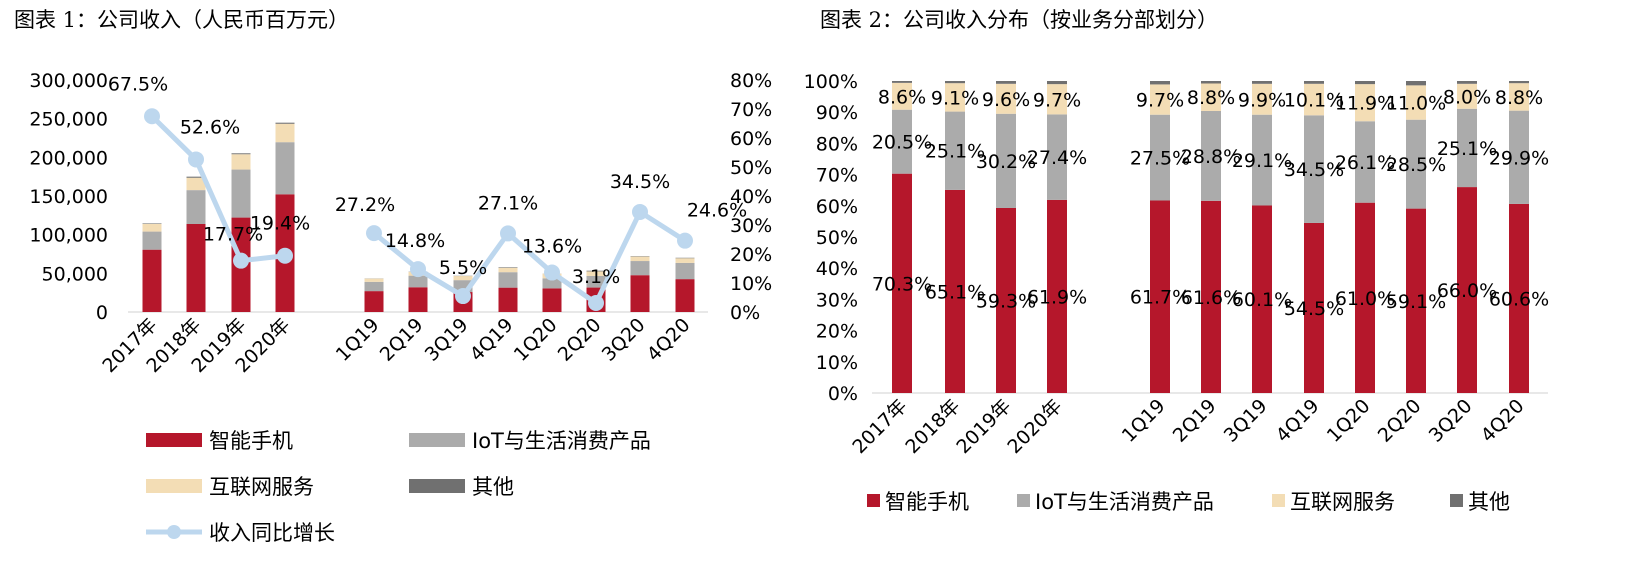 Image resolution: width=1636 pixels, height=578 pixels. Describe the element at coordinates (1342, 502) in the screenshot. I see `legend-label: 互联网服务` at that location.